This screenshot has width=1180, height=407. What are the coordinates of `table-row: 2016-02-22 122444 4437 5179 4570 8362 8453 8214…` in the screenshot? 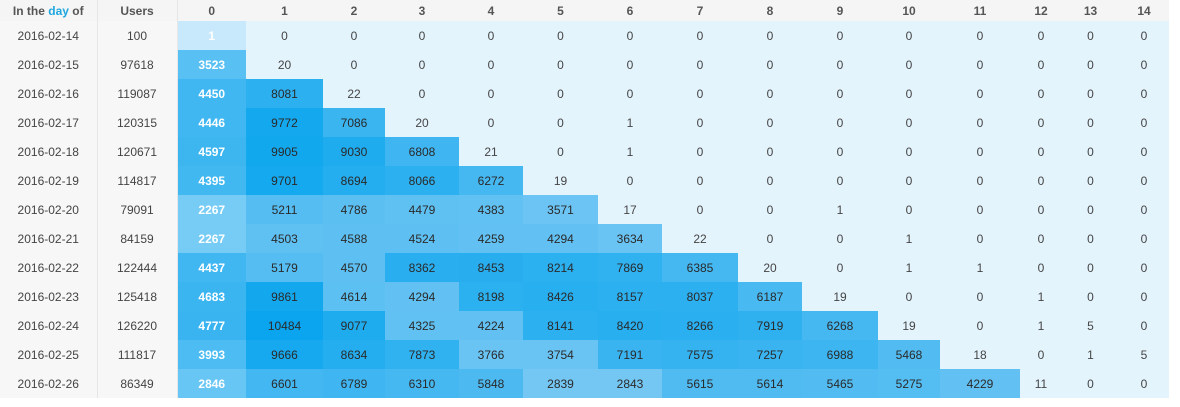 It's located at (584, 267).